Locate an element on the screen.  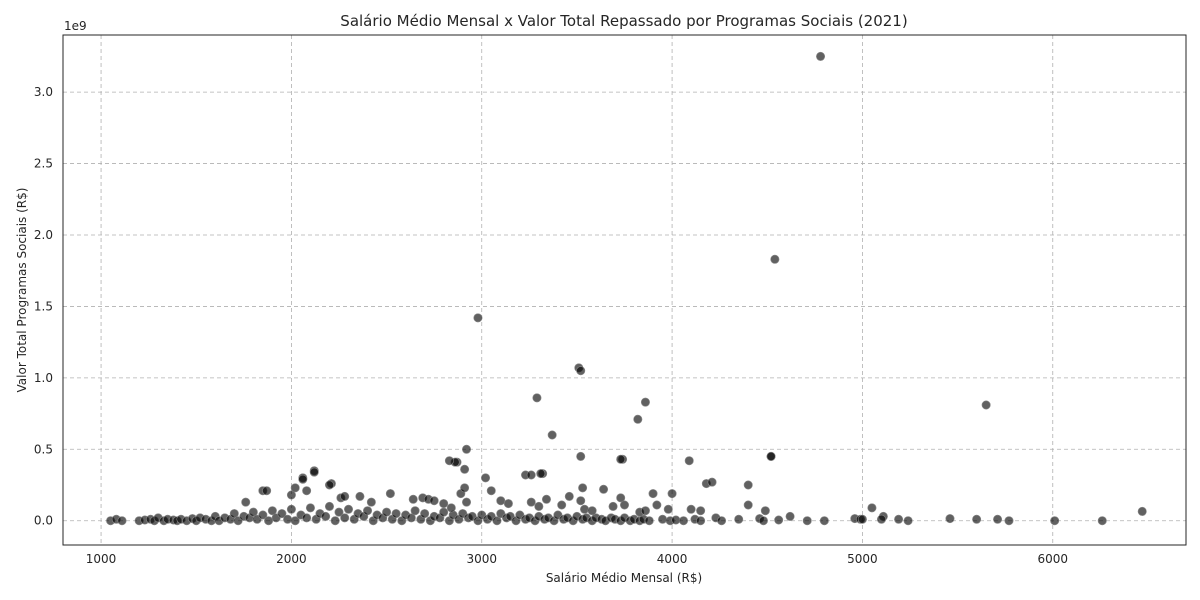
y-tick-label: 2.5 is located at coordinates (43, 164).